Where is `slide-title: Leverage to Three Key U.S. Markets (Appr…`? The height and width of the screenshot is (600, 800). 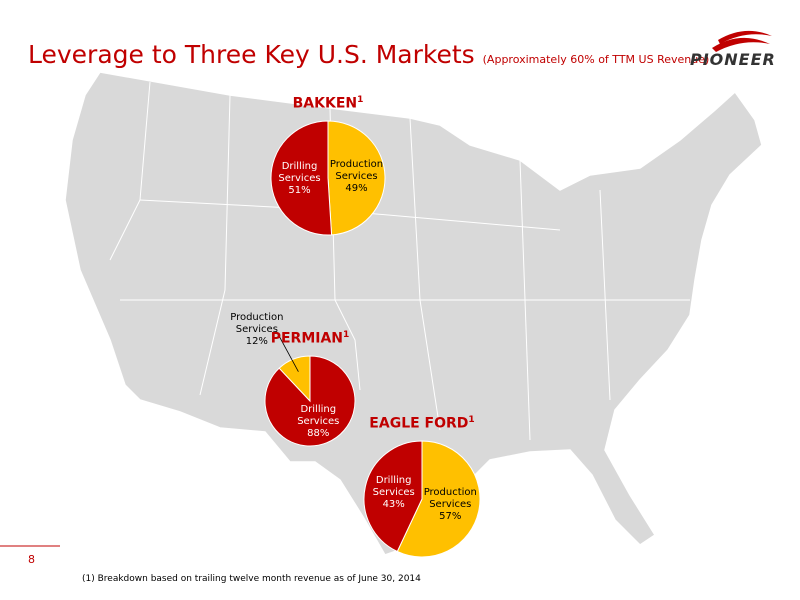 slide-title: Leverage to Three Key U.S. Markets (Appr… is located at coordinates (368, 54).